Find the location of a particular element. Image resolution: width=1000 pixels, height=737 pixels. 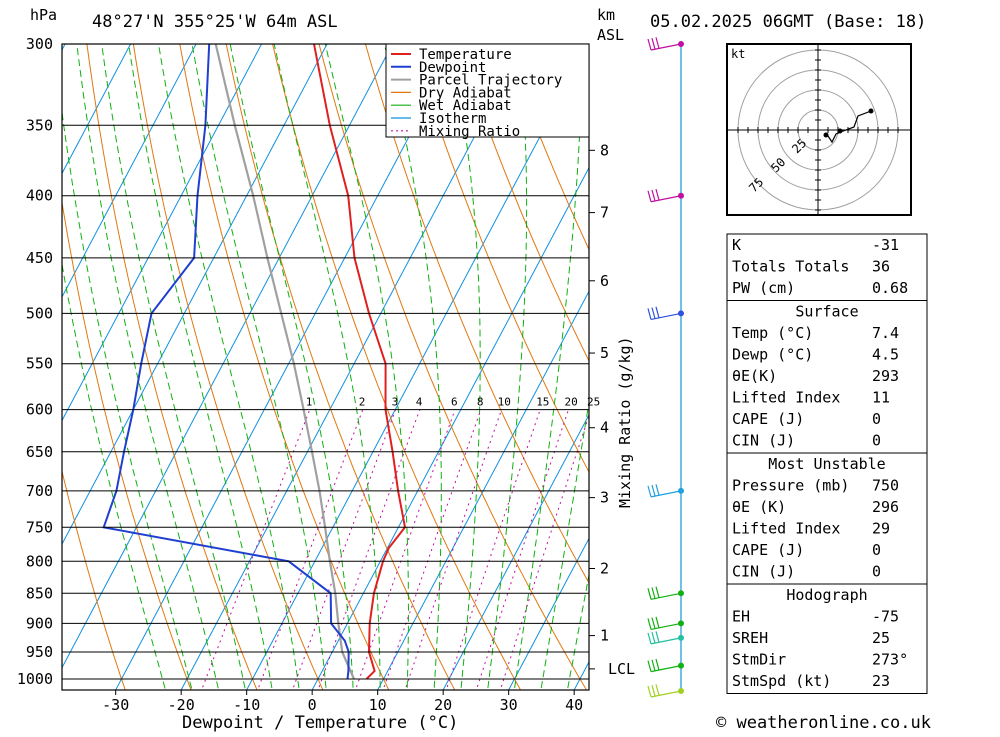

pressure-tick-label: 500 is located at coordinates (39, 313).